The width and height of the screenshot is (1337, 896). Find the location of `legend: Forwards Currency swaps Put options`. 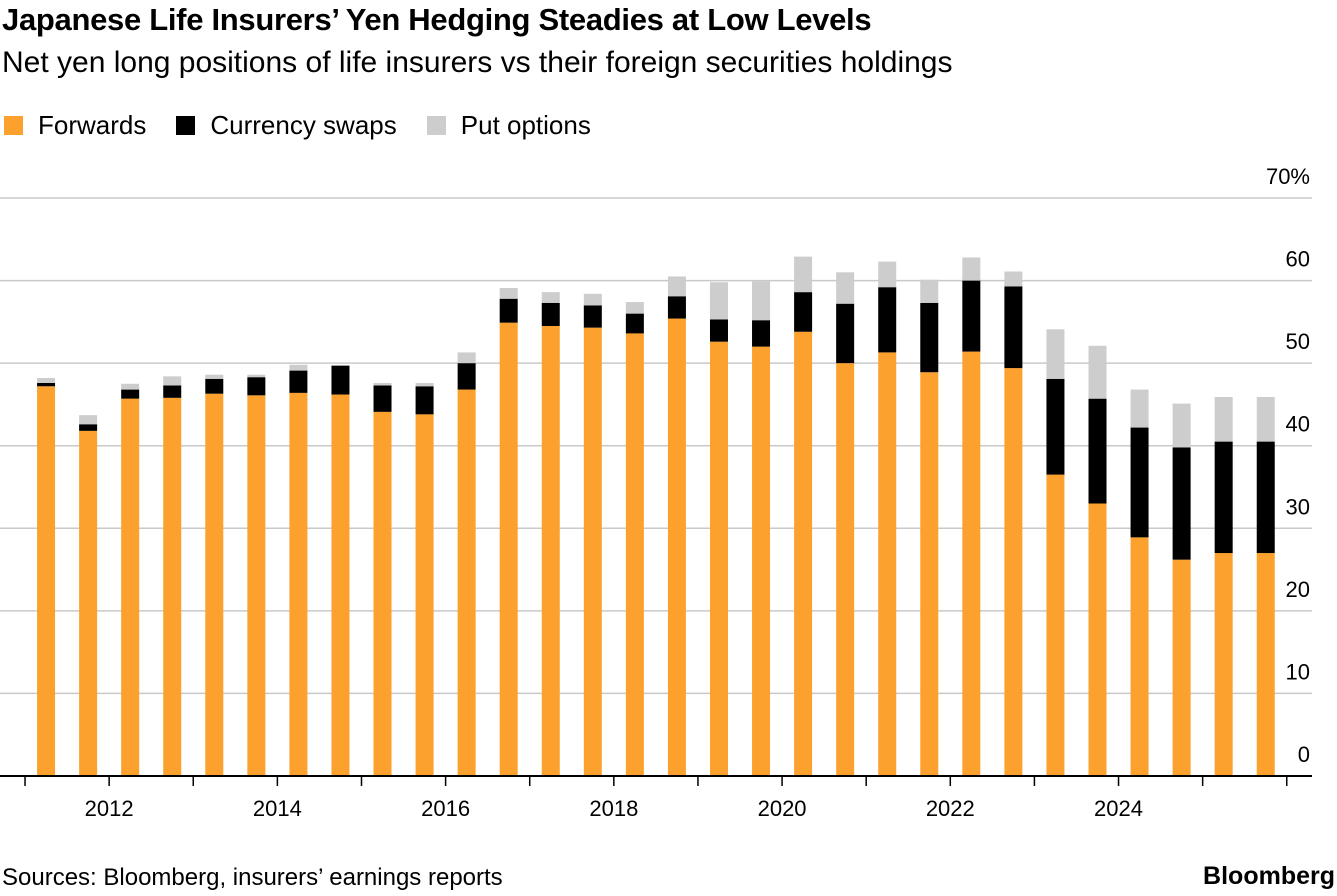

legend: Forwards Currency swaps Put options is located at coordinates (312, 125).